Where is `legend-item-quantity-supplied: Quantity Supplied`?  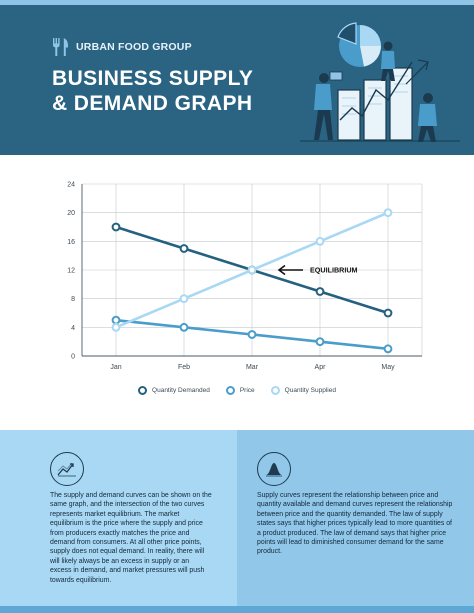 legend-item-quantity-supplied: Quantity Supplied is located at coordinates (303, 390).